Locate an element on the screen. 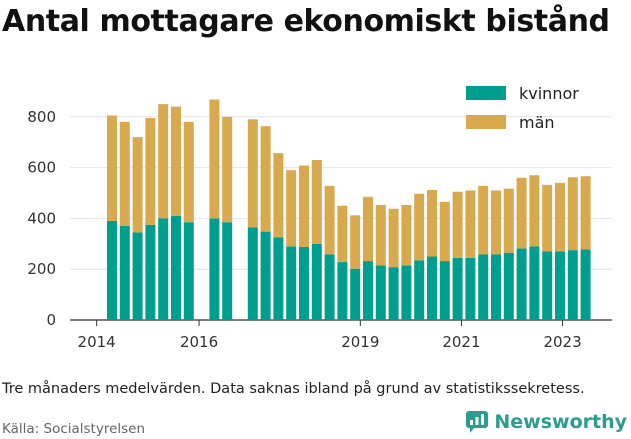 The width and height of the screenshot is (631, 439). x-tick-label: 2021 is located at coordinates (461, 342).